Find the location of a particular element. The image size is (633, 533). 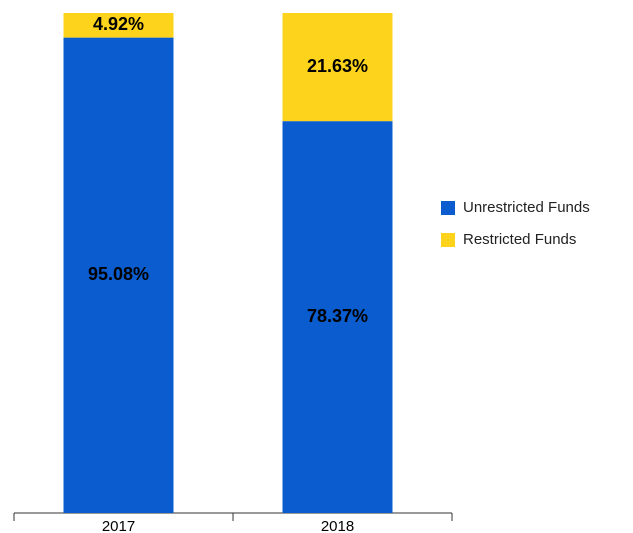

legend-label: Restricted Funds is located at coordinates (519, 239).